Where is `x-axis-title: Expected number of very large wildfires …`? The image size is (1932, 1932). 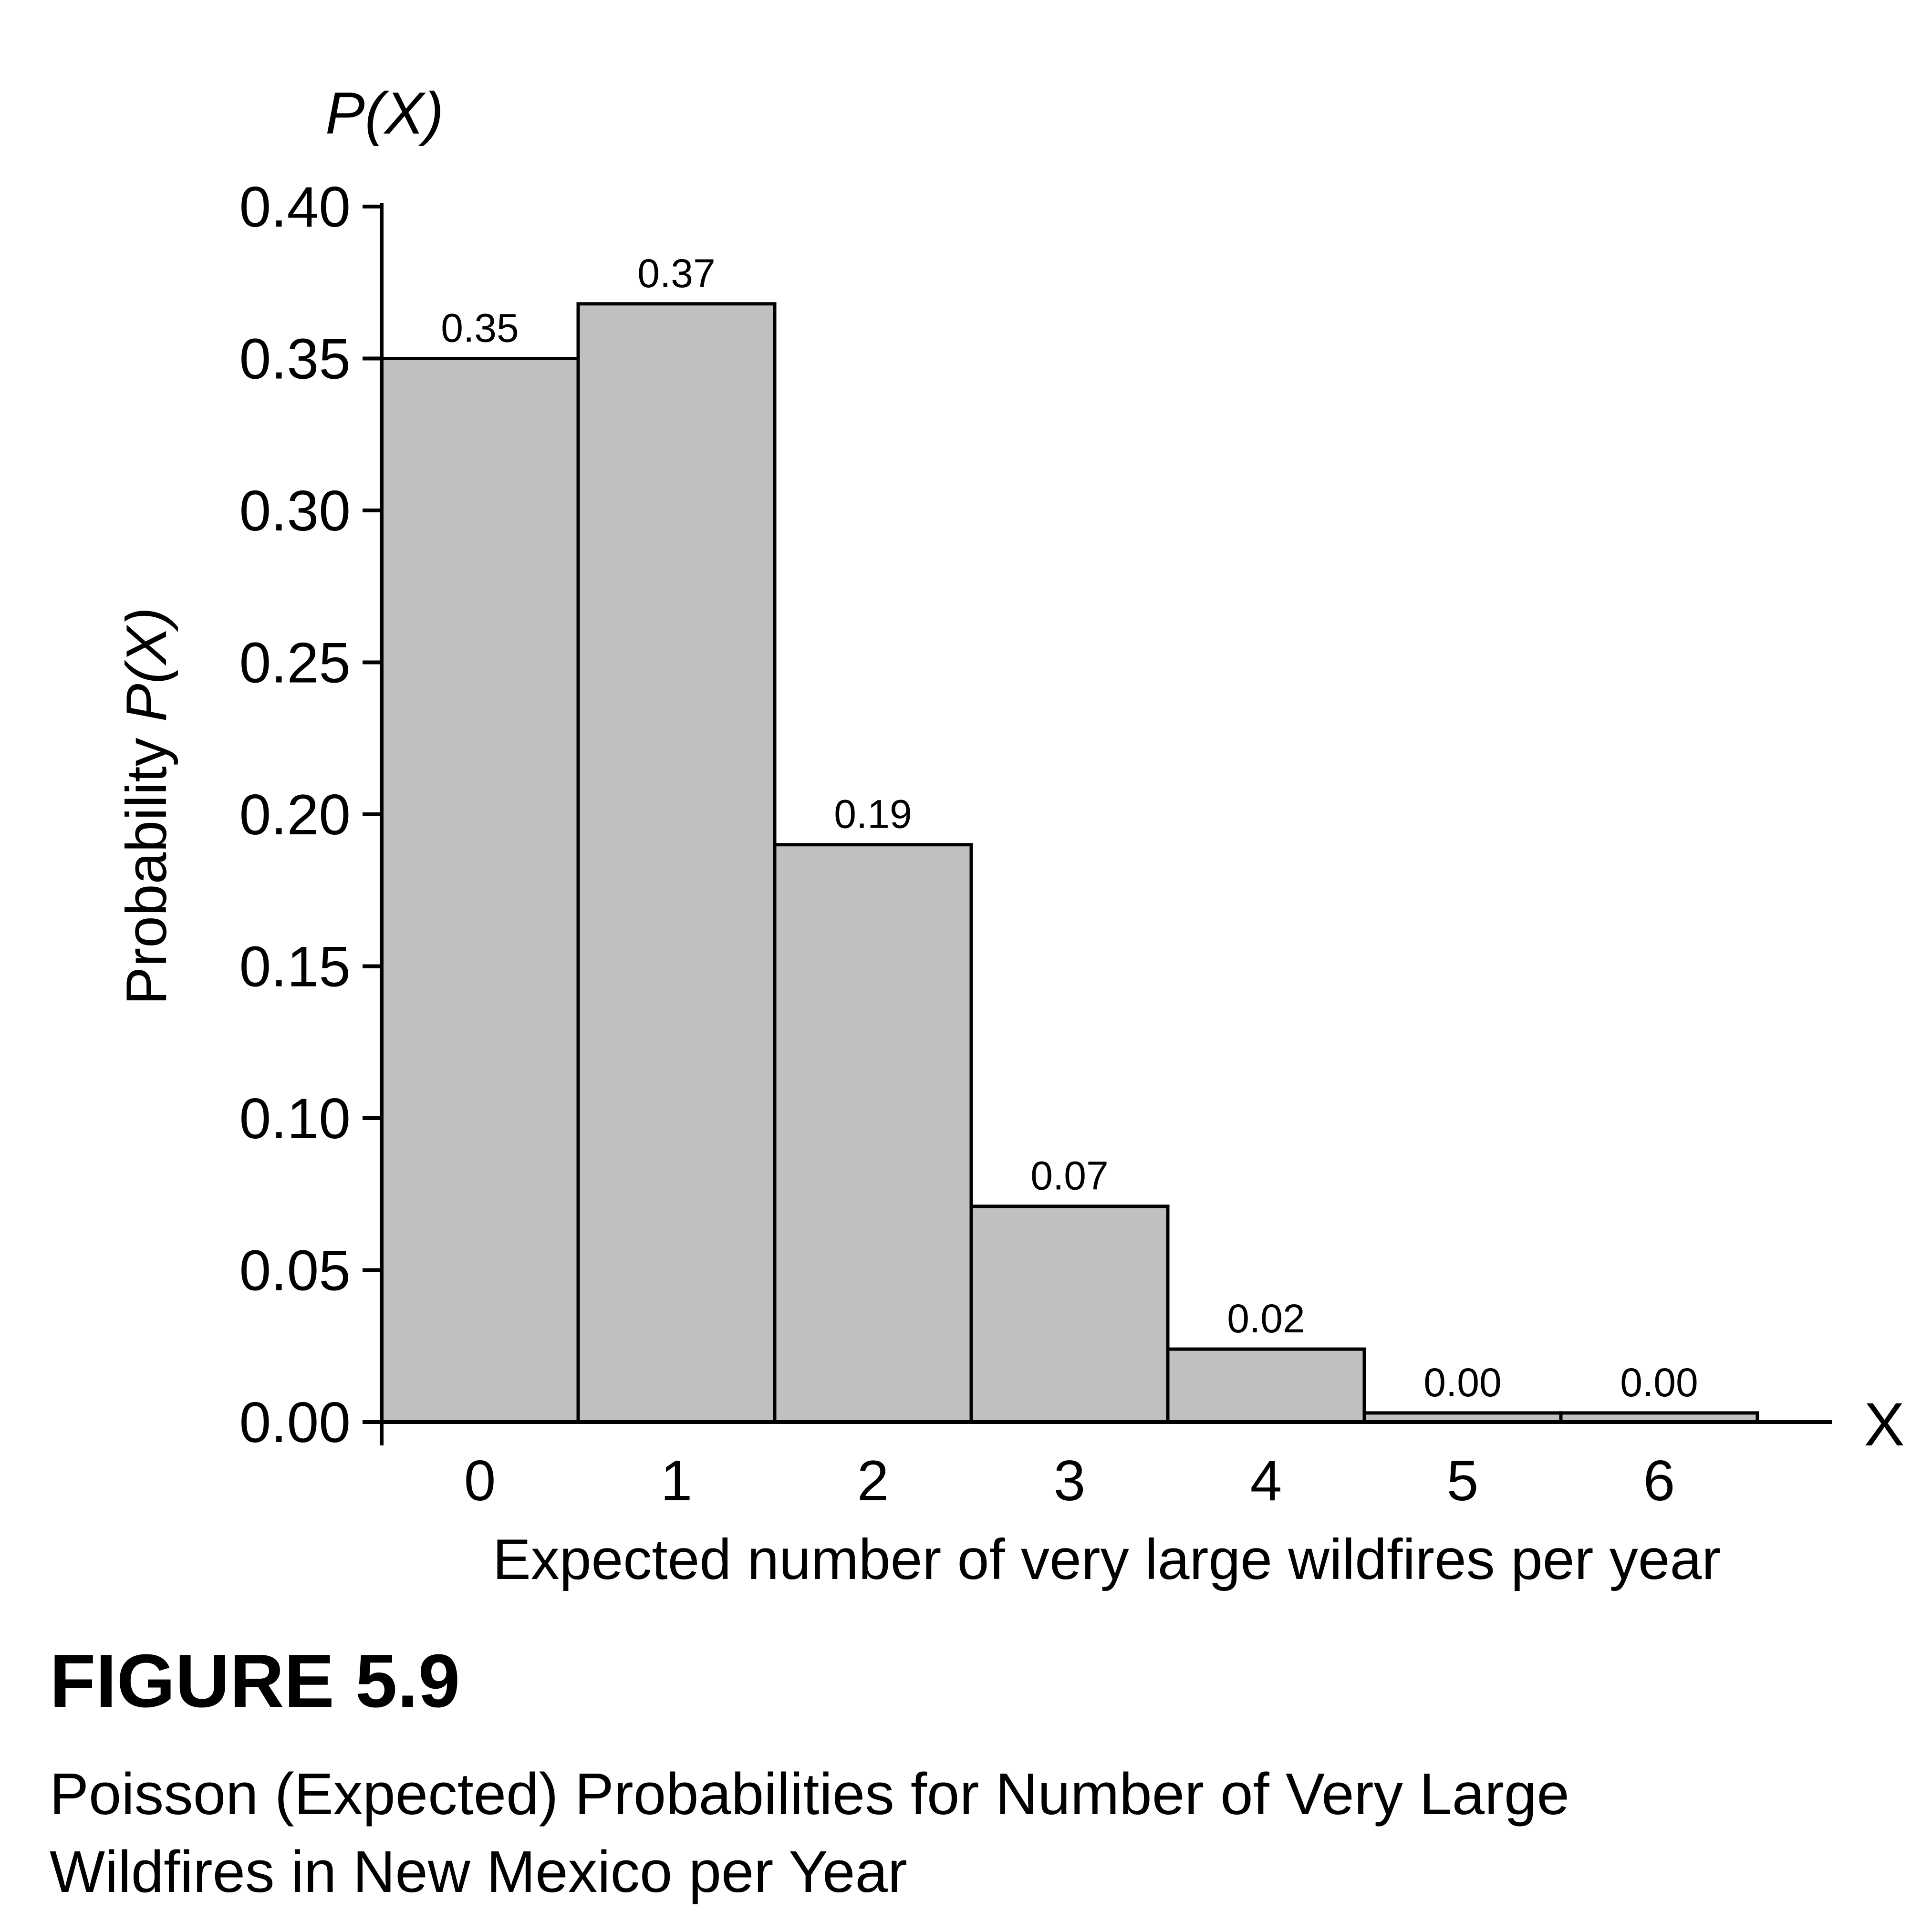 x-axis-title: Expected number of very large wildfires … is located at coordinates (1107, 1559).